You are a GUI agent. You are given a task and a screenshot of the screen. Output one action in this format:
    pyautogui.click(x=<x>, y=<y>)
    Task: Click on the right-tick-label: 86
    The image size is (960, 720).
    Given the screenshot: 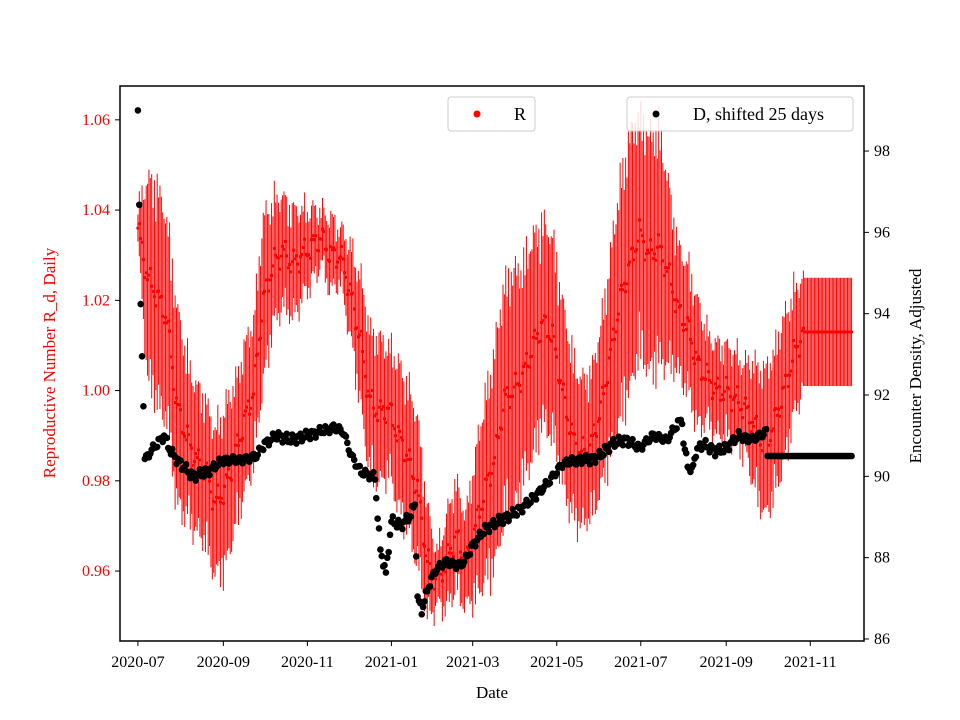 What is the action you would take?
    pyautogui.click(x=882, y=639)
    